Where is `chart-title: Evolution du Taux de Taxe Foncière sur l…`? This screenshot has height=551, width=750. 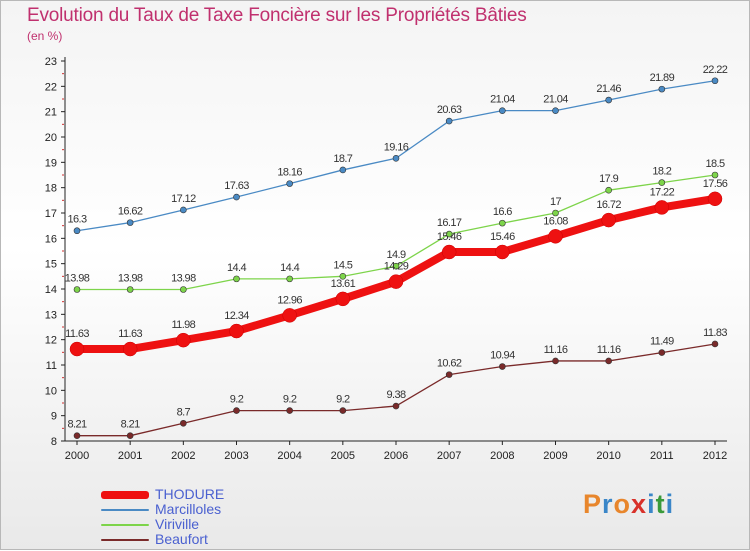
chart-title: Evolution du Taux de Taxe Foncière sur l… is located at coordinates (277, 15).